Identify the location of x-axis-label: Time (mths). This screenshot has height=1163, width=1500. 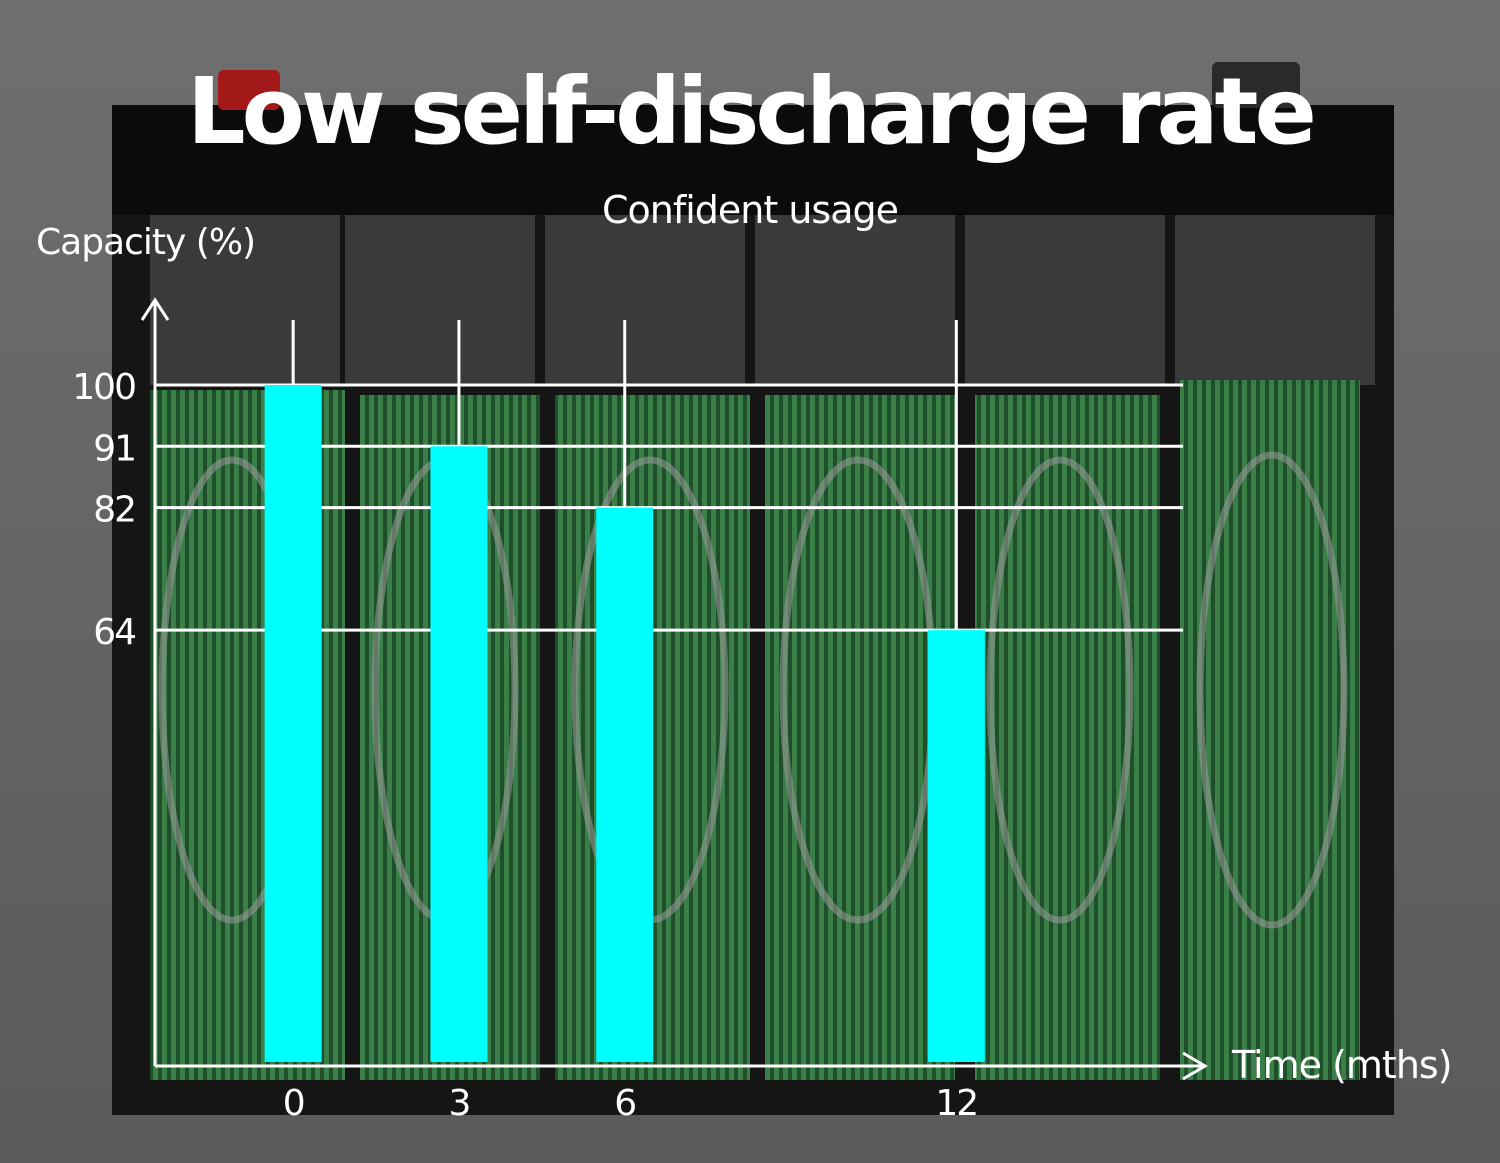
(1342, 1065).